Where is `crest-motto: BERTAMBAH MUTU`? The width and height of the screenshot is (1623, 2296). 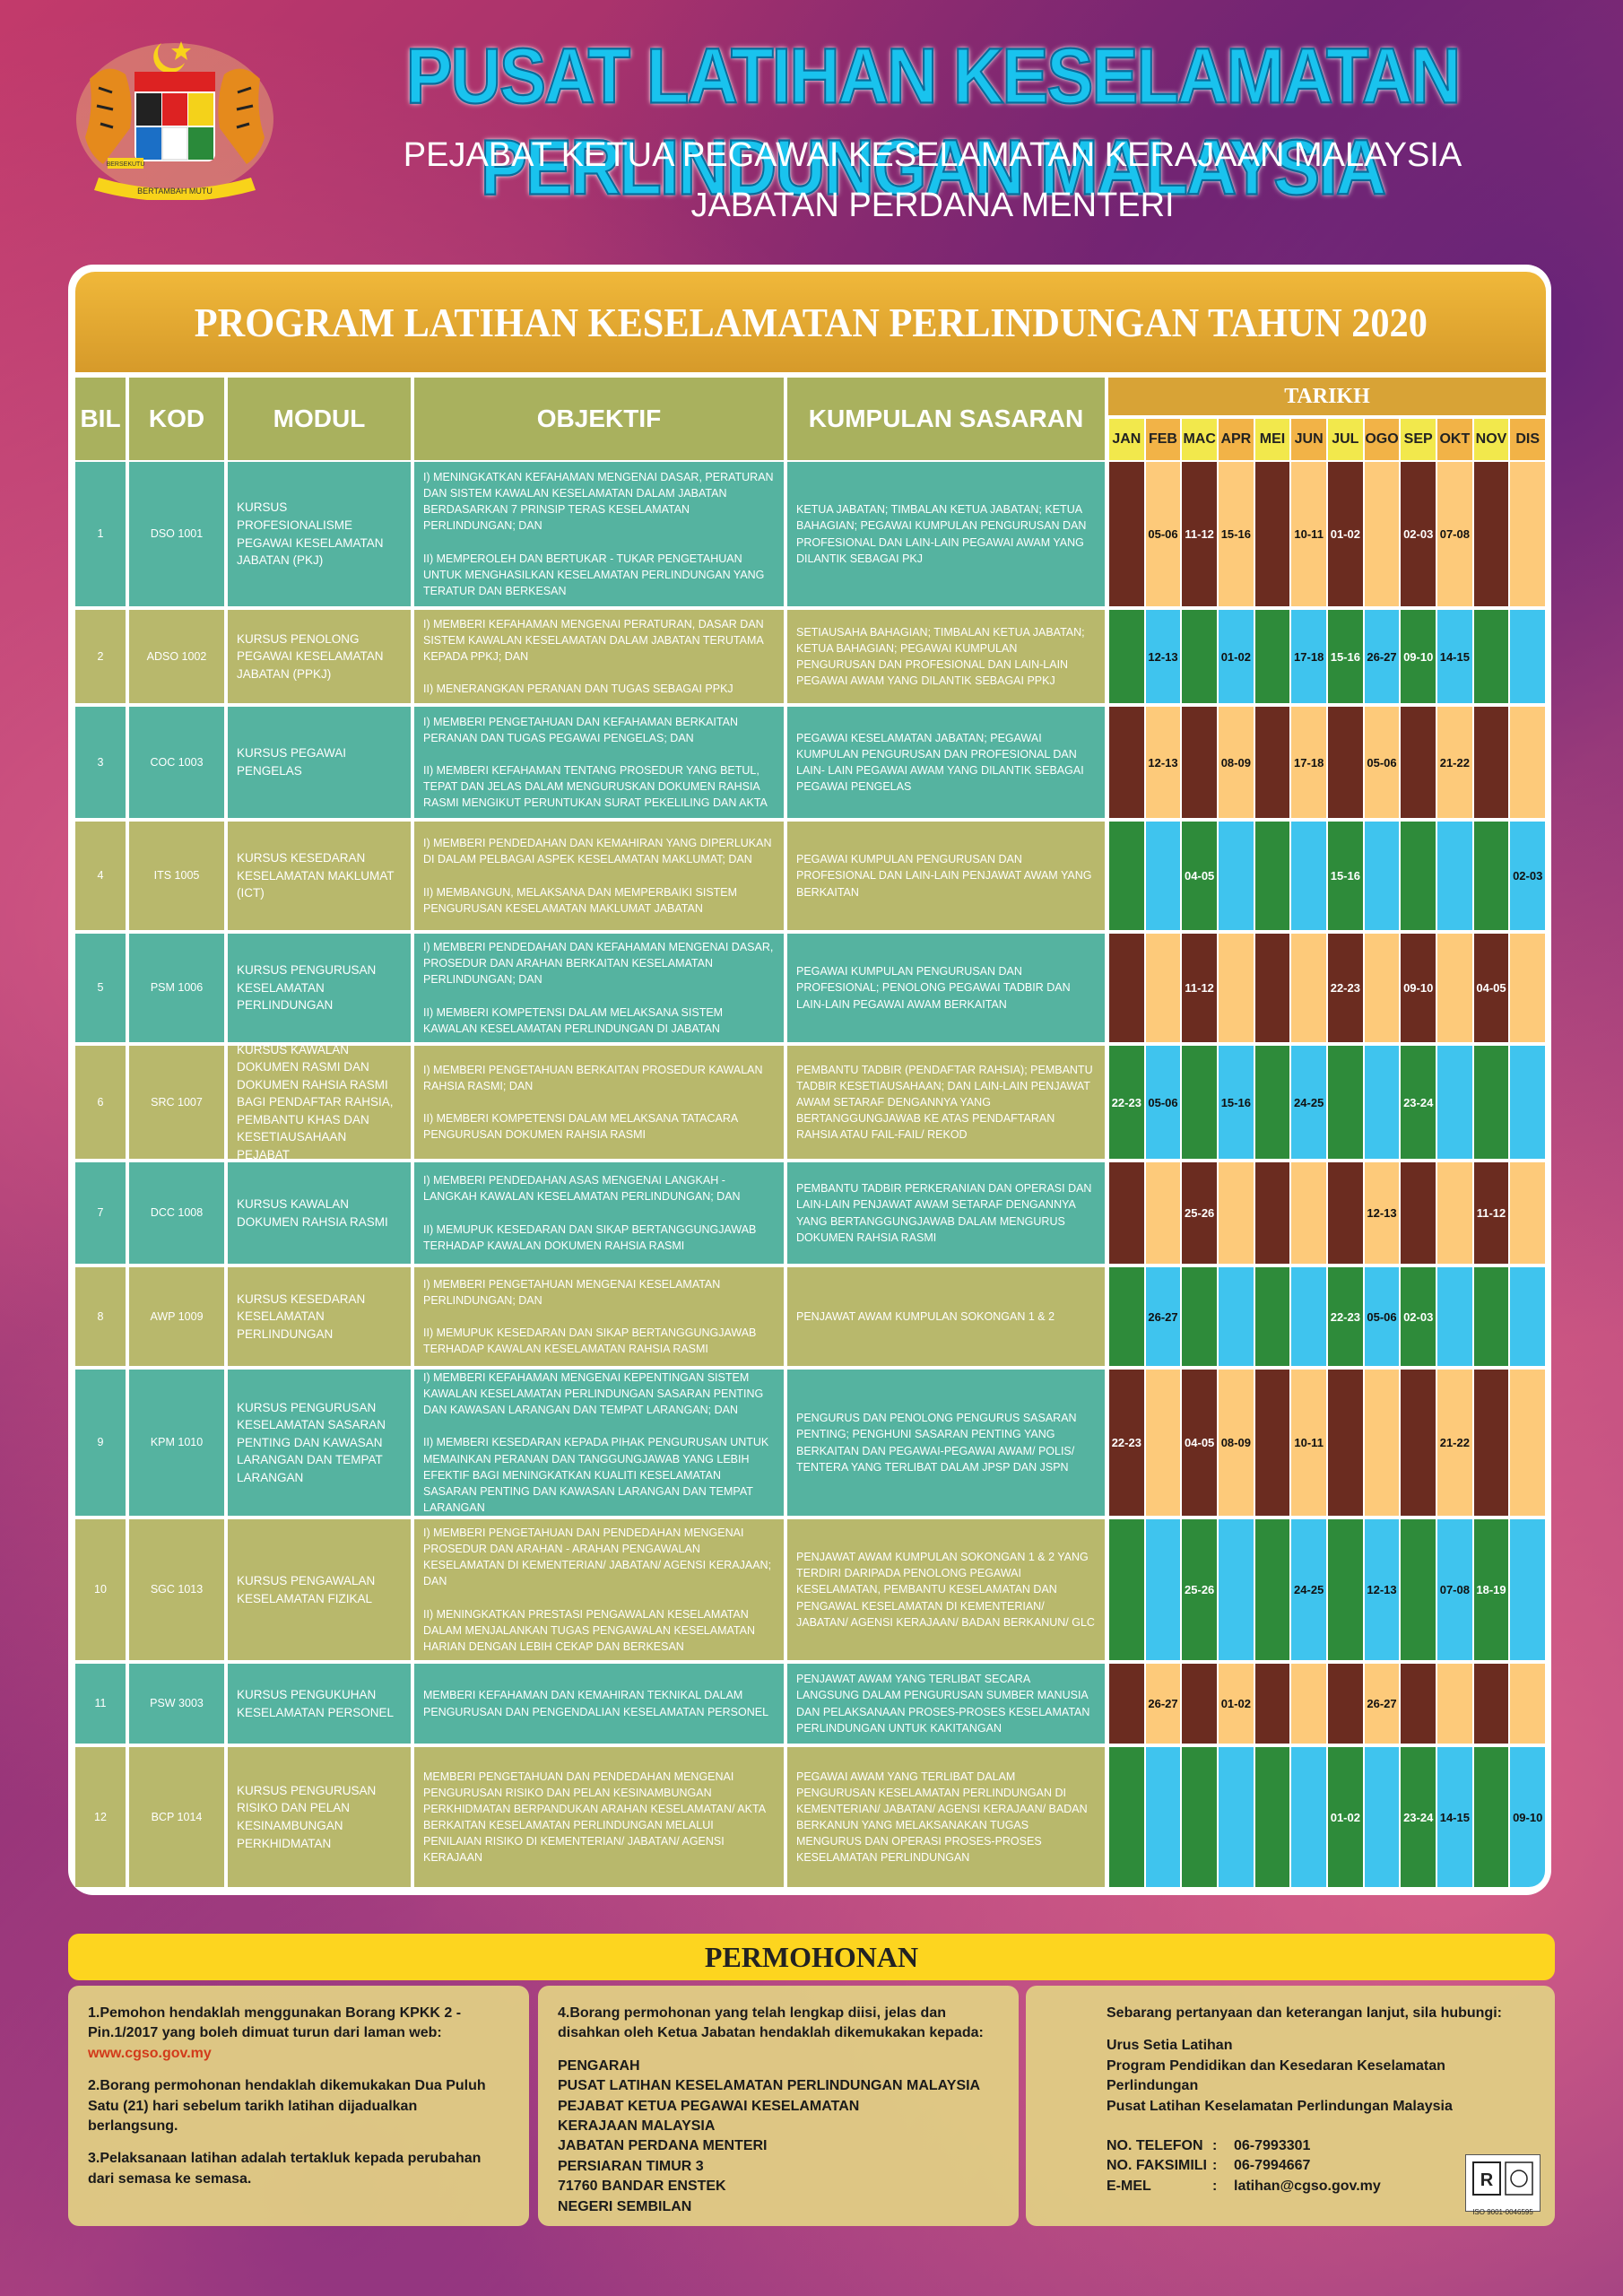
crest-motto: BERTAMBAH MUTU is located at coordinates (175, 191).